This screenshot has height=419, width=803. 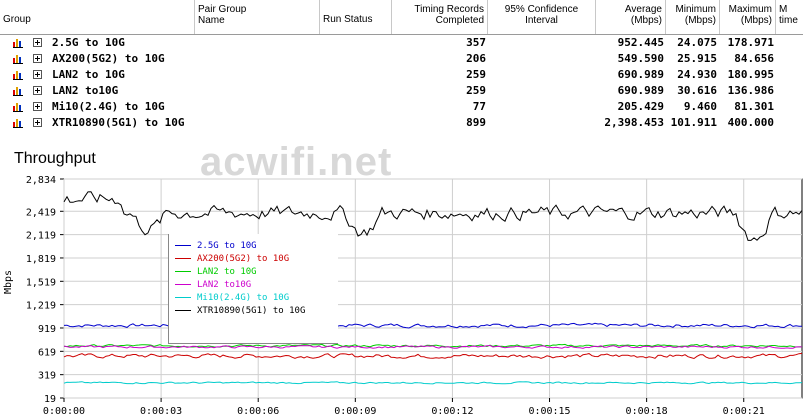 What do you see at coordinates (50, 399) in the screenshot?
I see `y-tick-label: 19` at bounding box center [50, 399].